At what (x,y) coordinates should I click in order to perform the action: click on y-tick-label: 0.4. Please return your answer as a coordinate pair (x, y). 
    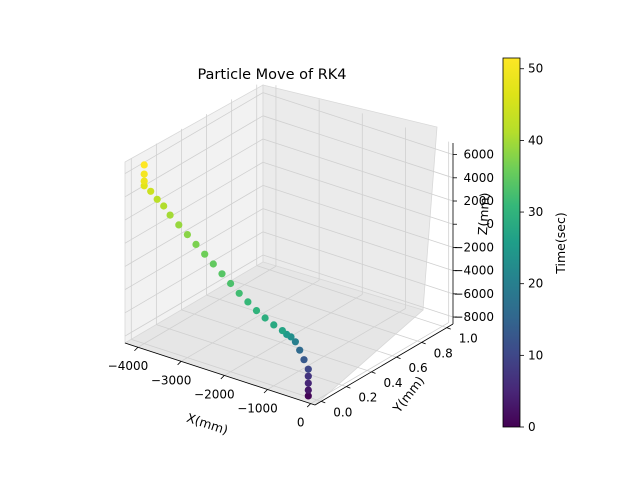
    Looking at the image, I should click on (392, 383).